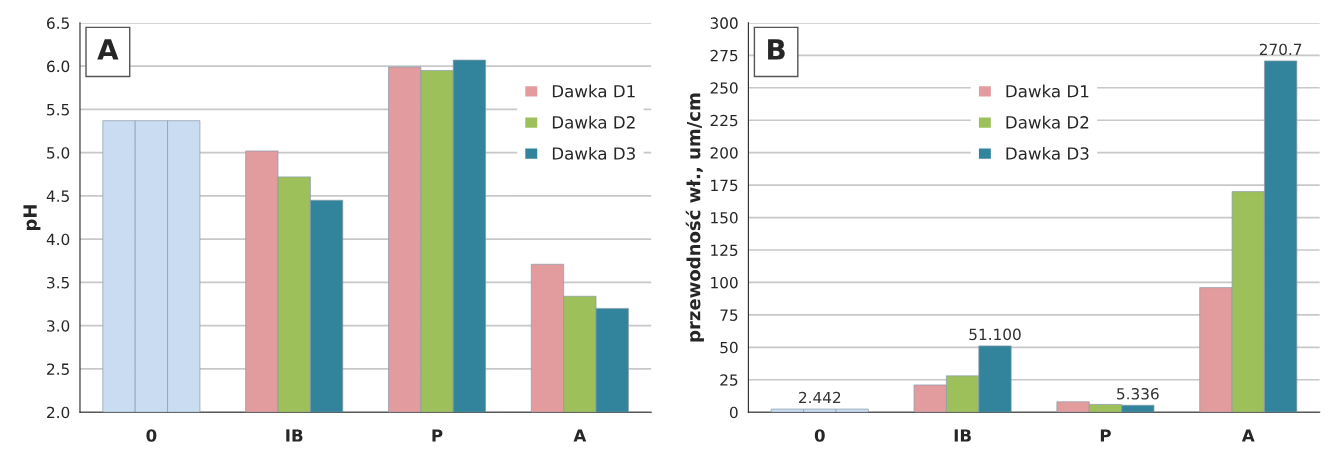  What do you see at coordinates (724, 282) in the screenshot?
I see `y-tick-label: 100` at bounding box center [724, 282].